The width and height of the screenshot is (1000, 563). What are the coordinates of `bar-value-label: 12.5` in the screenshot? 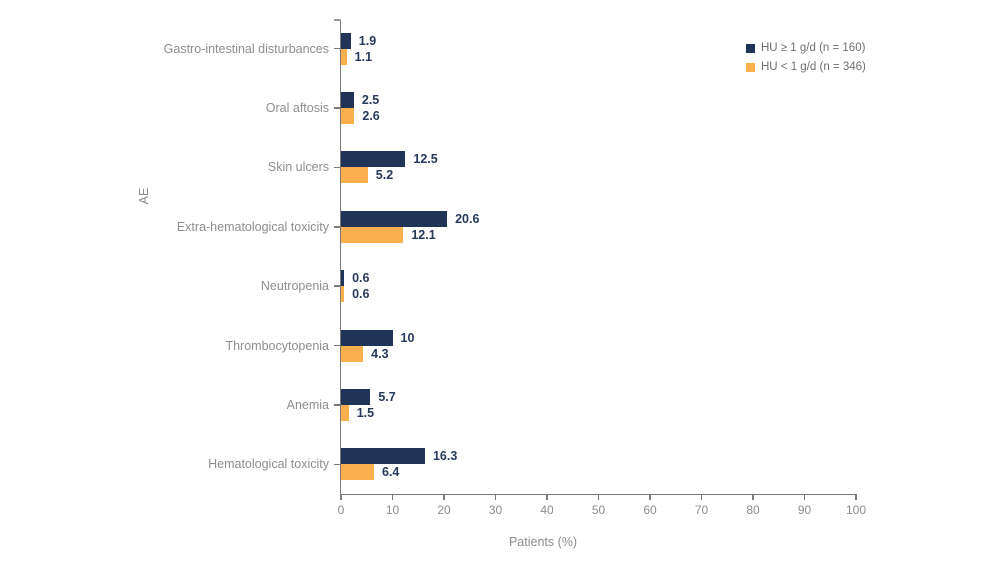 It's located at (425, 159).